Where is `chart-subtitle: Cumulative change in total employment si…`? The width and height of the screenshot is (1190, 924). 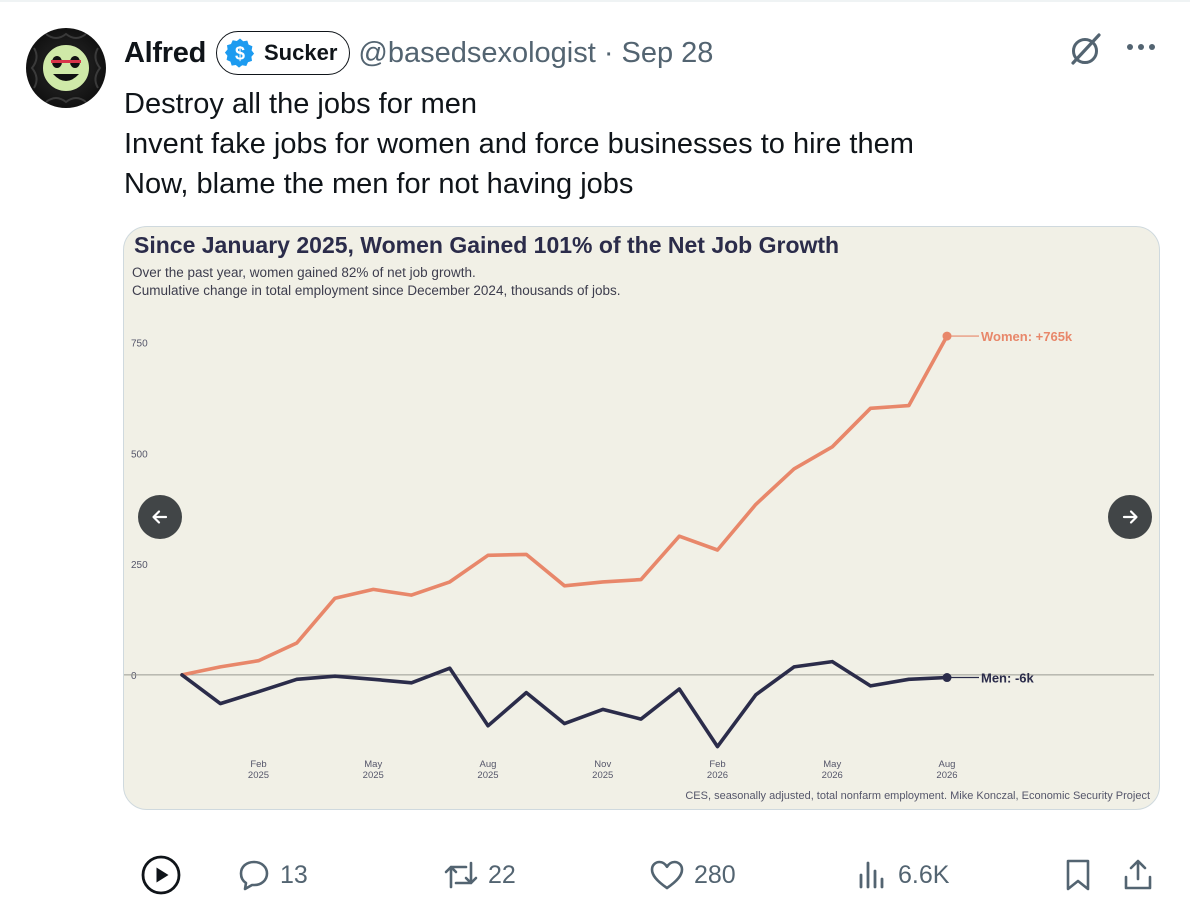
chart-subtitle: Cumulative change in total employment si… is located at coordinates (376, 290).